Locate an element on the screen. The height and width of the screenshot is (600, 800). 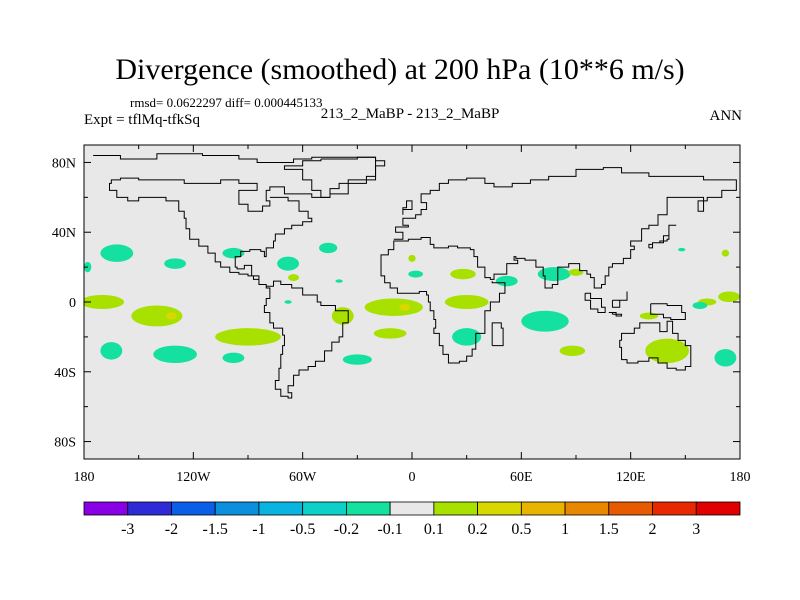
colorbar-label-7: 0.1 is located at coordinates (434, 529).